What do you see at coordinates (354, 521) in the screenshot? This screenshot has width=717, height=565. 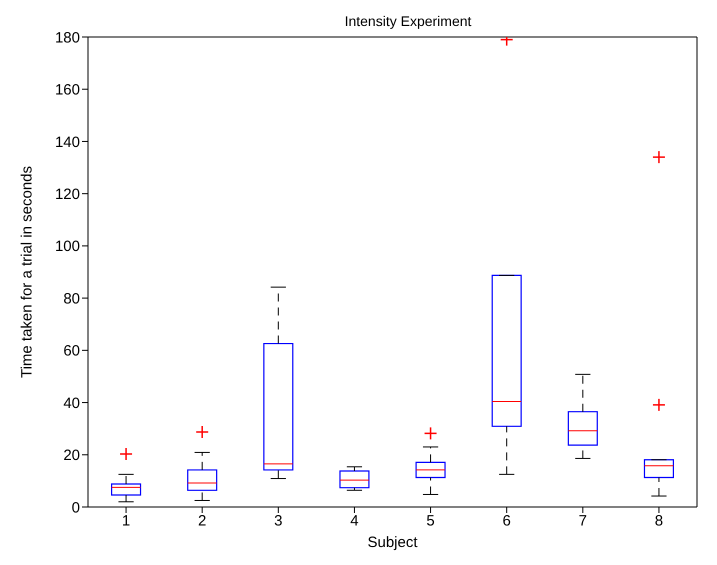 I see `x-tick-label: 4` at bounding box center [354, 521].